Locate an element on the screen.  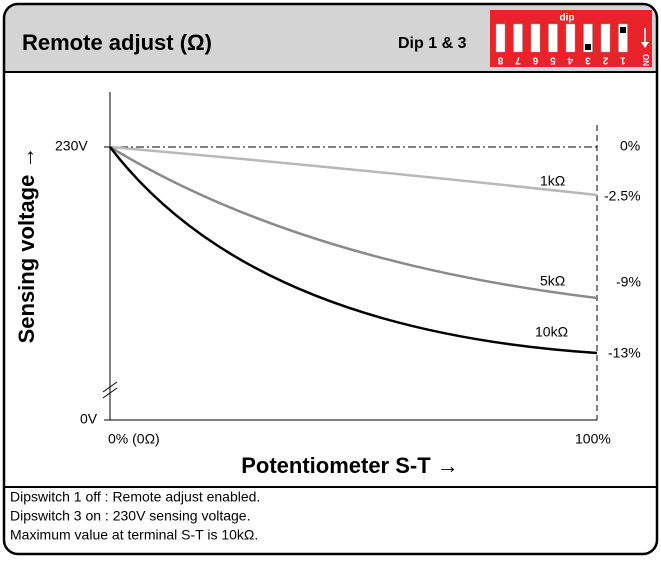
dip-number: 6 is located at coordinates (535, 59).